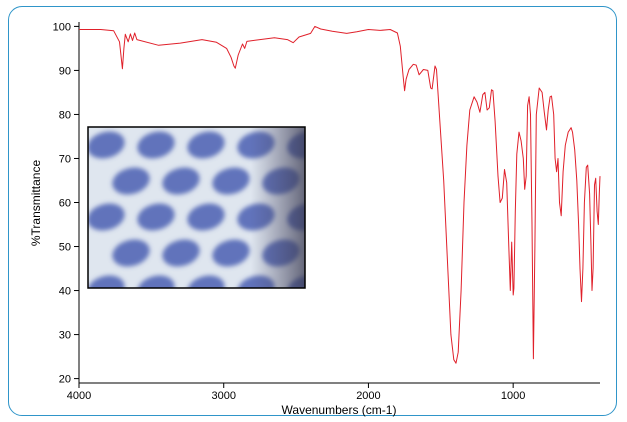 This screenshot has width=627, height=422. Describe the element at coordinates (65, 336) in the screenshot. I see `y-tick-label: 30` at that location.